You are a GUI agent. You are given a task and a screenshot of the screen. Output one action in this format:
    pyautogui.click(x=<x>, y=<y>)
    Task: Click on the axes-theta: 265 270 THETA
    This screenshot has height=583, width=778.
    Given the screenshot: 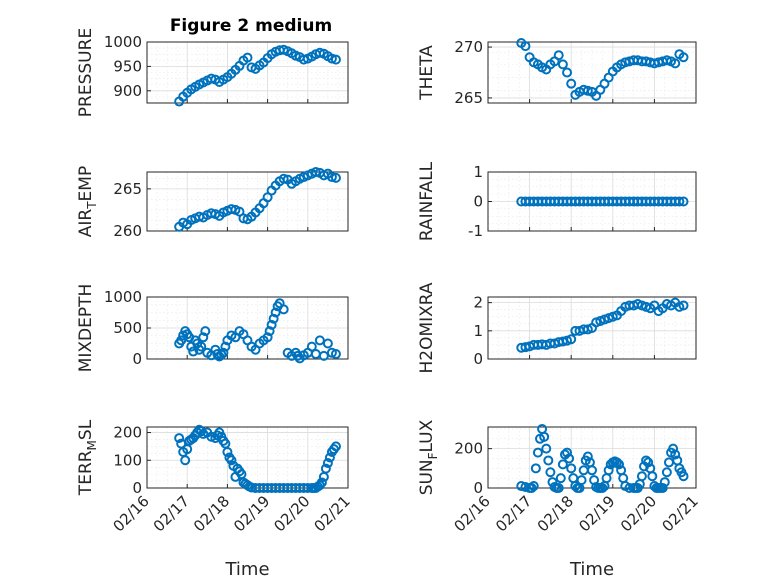 What is the action you would take?
    pyautogui.click(x=557, y=72)
    